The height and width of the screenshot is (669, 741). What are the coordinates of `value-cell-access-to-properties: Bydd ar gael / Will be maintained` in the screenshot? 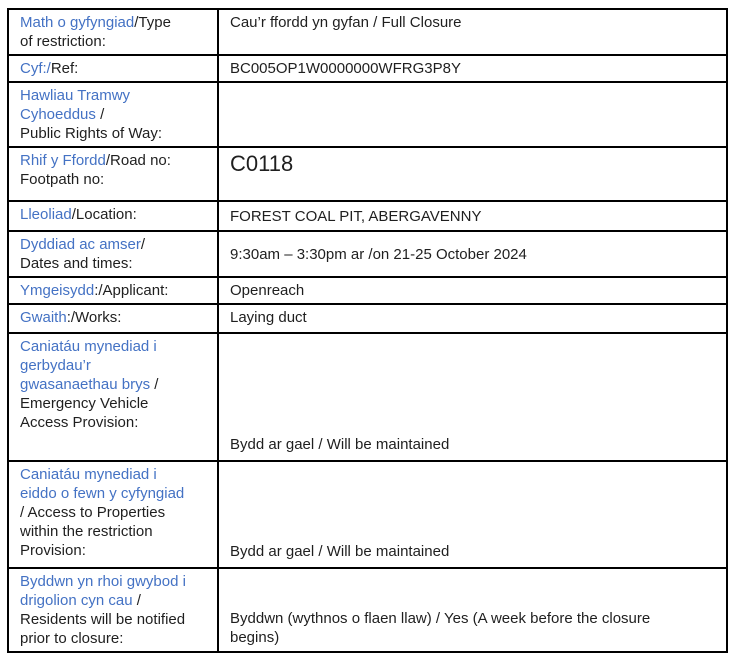 It's located at (472, 514).